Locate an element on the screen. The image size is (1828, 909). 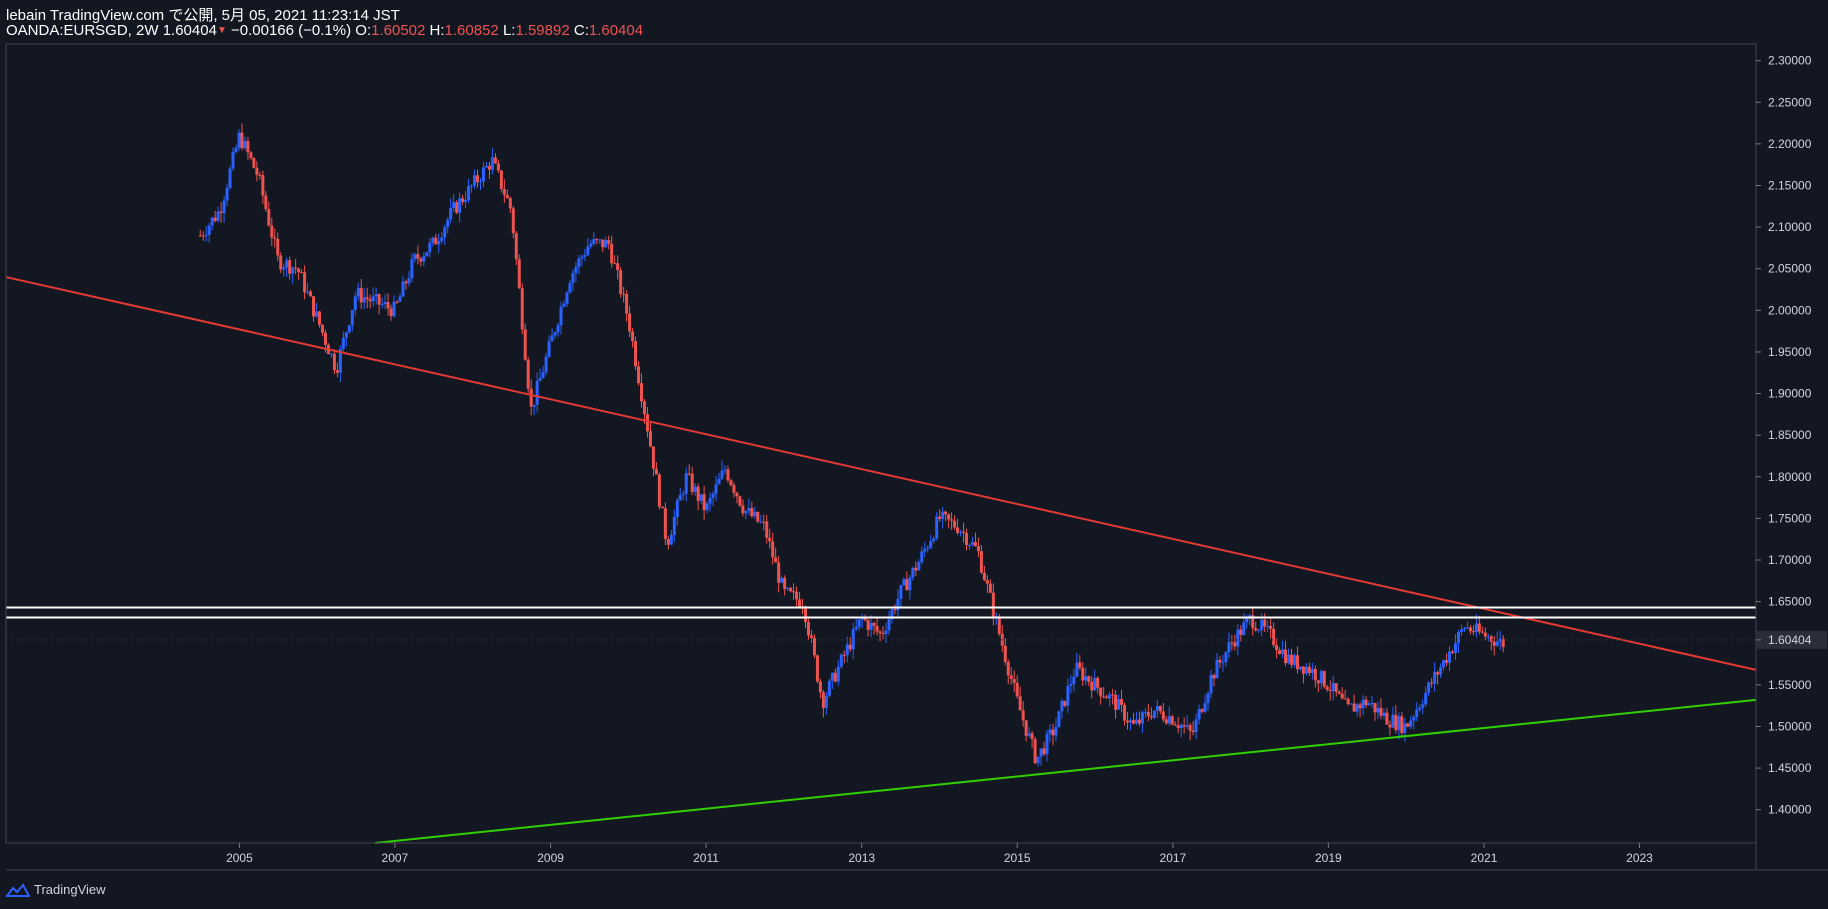
support-trend-line is located at coordinates (1066, 771).